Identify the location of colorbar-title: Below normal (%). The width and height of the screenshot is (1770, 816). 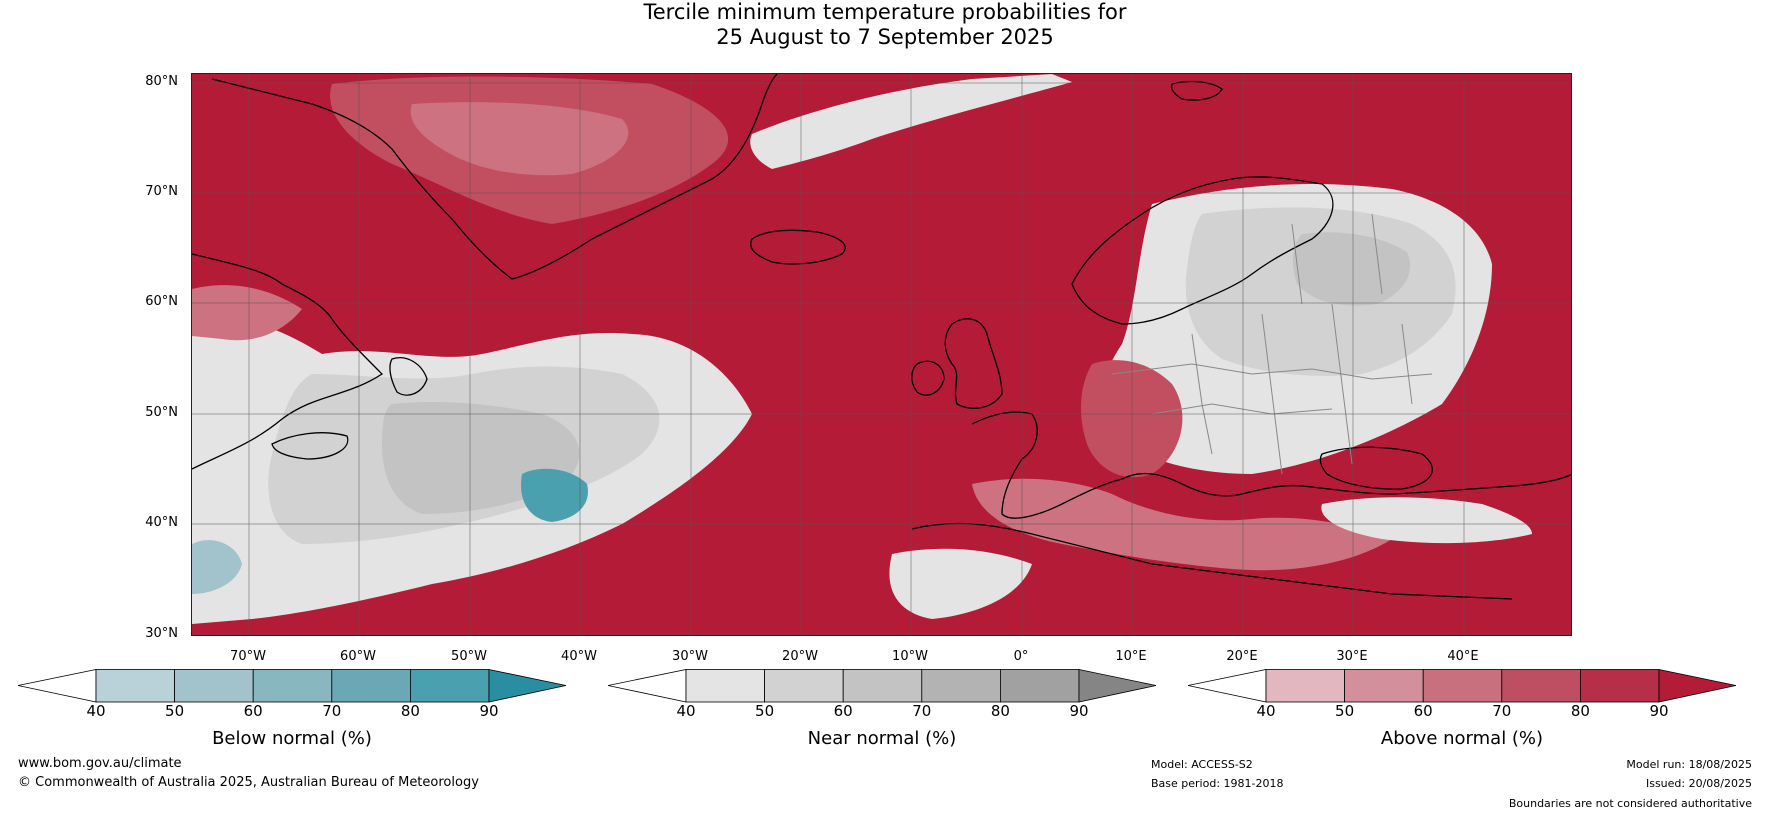
(292, 738).